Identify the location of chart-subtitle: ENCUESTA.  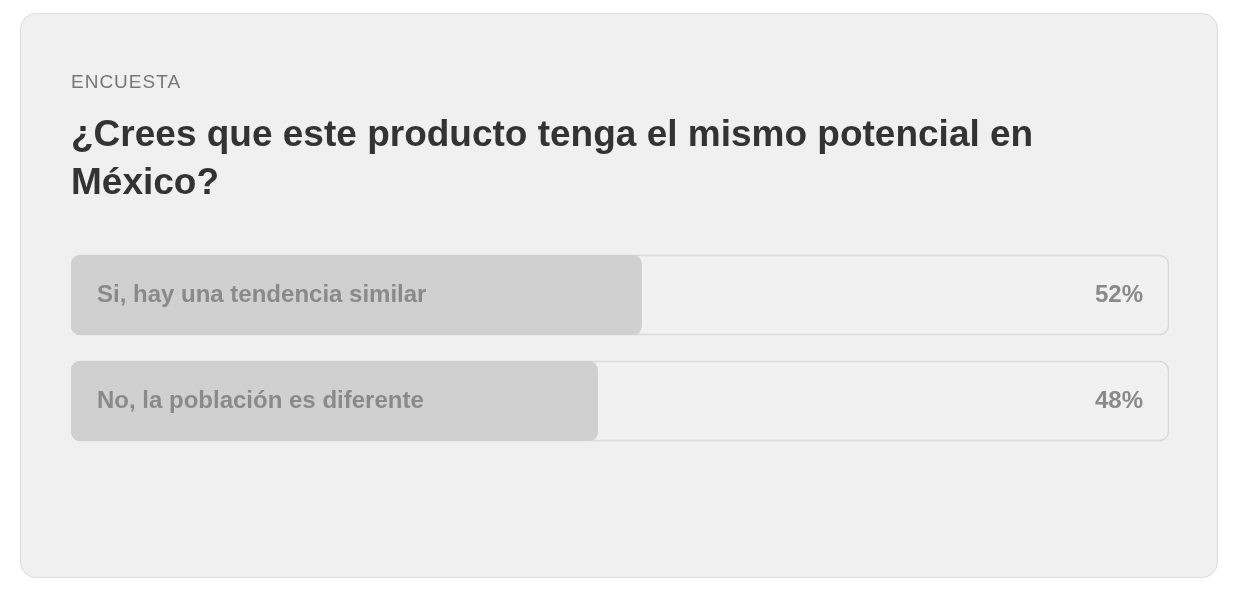
(126, 82).